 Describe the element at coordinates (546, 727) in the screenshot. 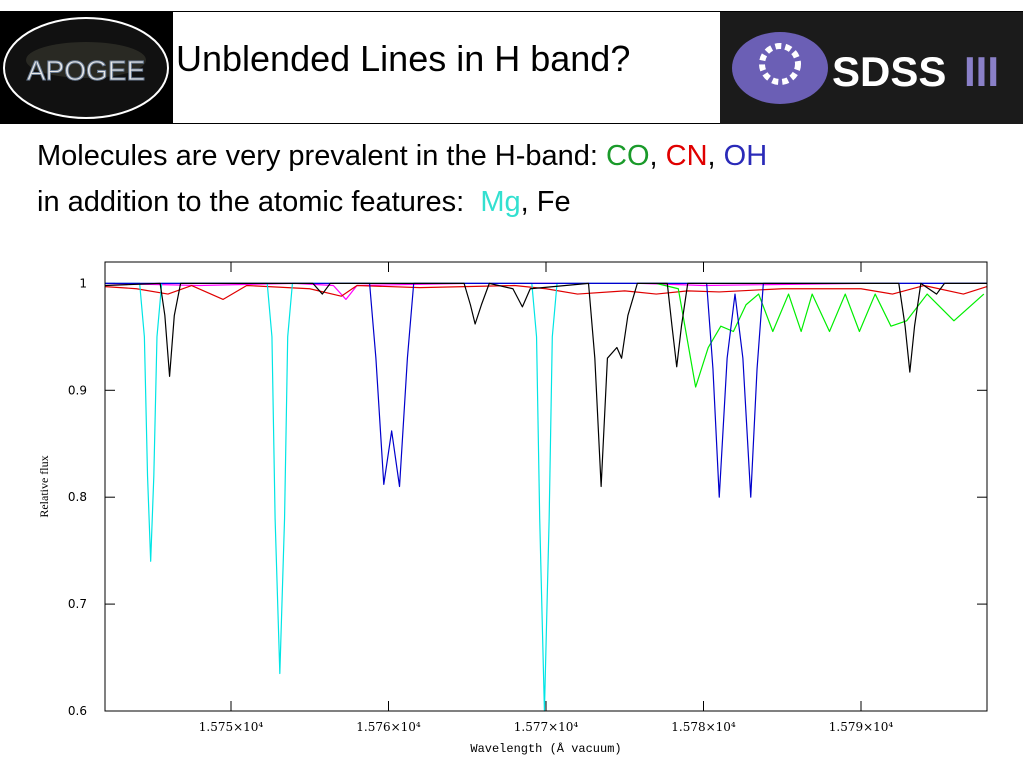

I see `x-tick-label: 1.577×10⁴` at that location.